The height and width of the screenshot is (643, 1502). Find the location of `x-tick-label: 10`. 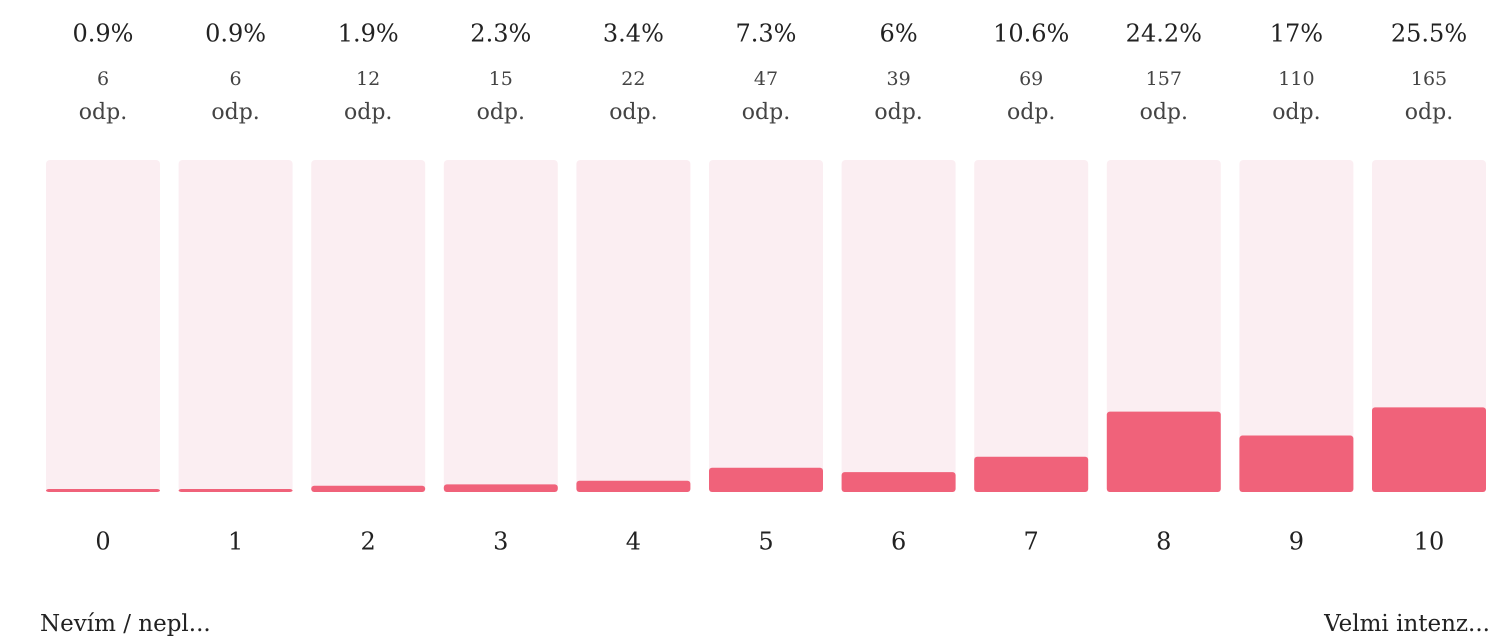

x-tick-label: 10 is located at coordinates (1429, 542).